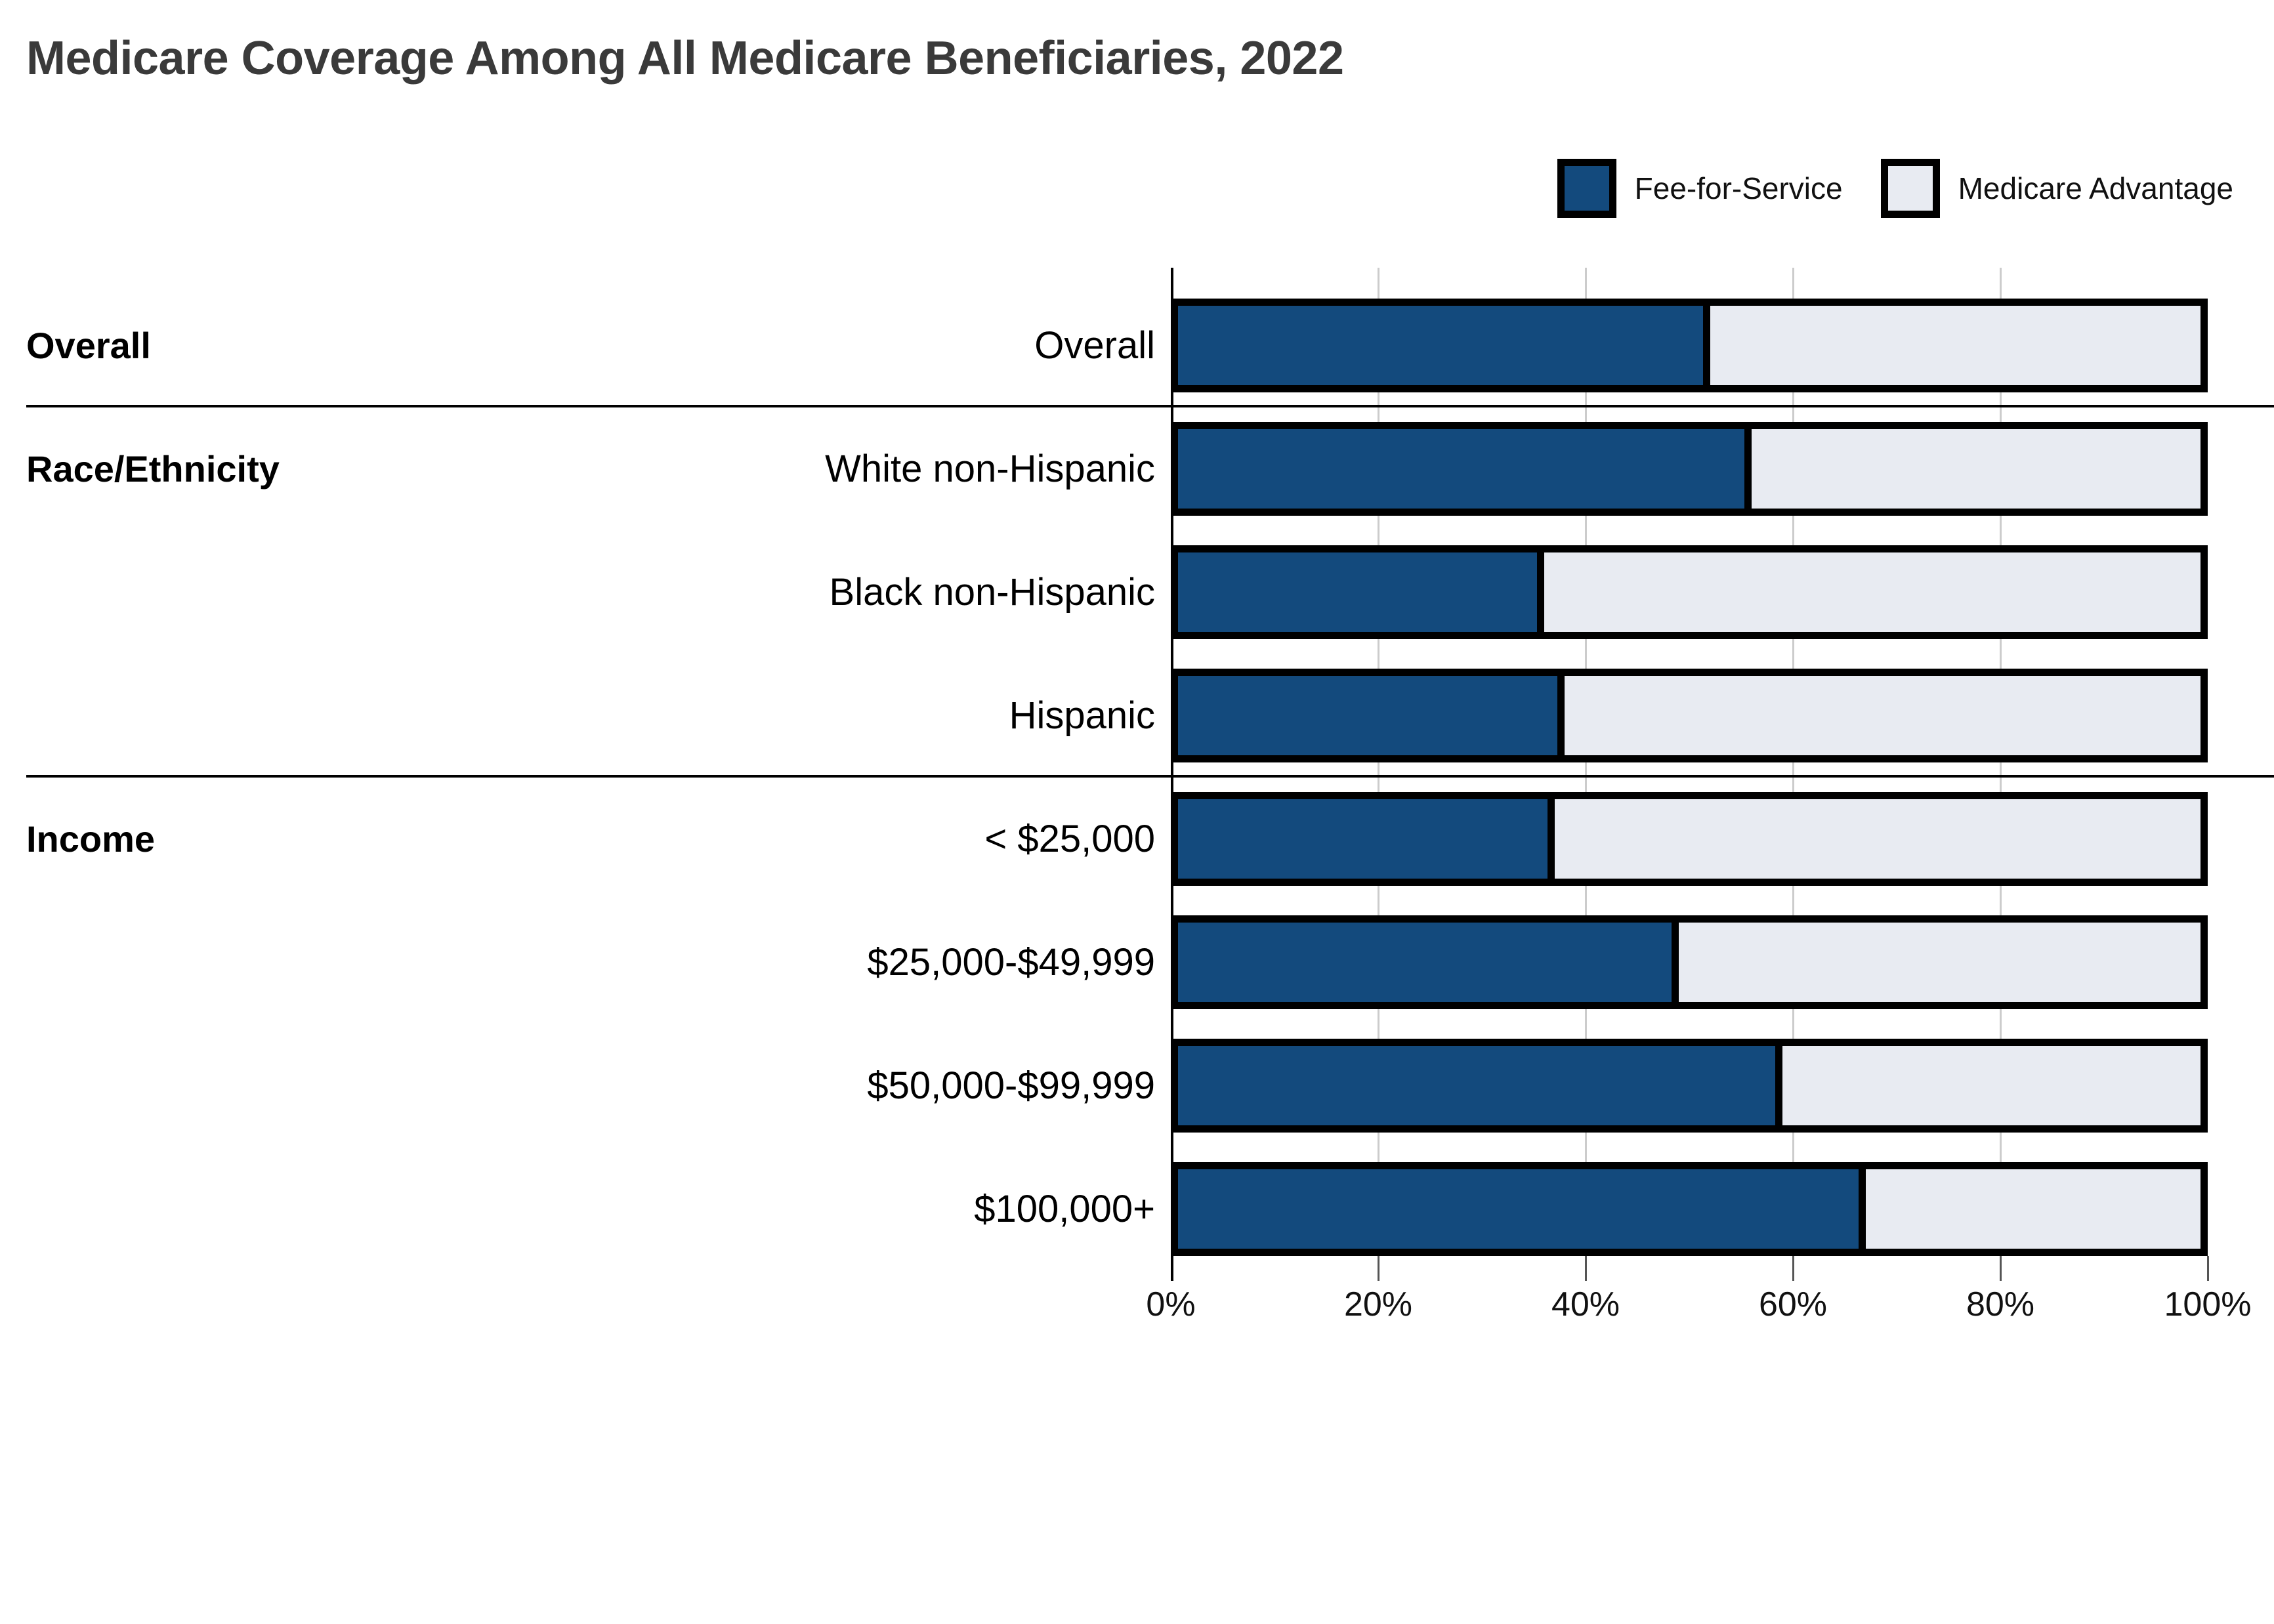  Describe the element at coordinates (1064, 1209) in the screenshot. I see `row-label: $100,000+` at that location.